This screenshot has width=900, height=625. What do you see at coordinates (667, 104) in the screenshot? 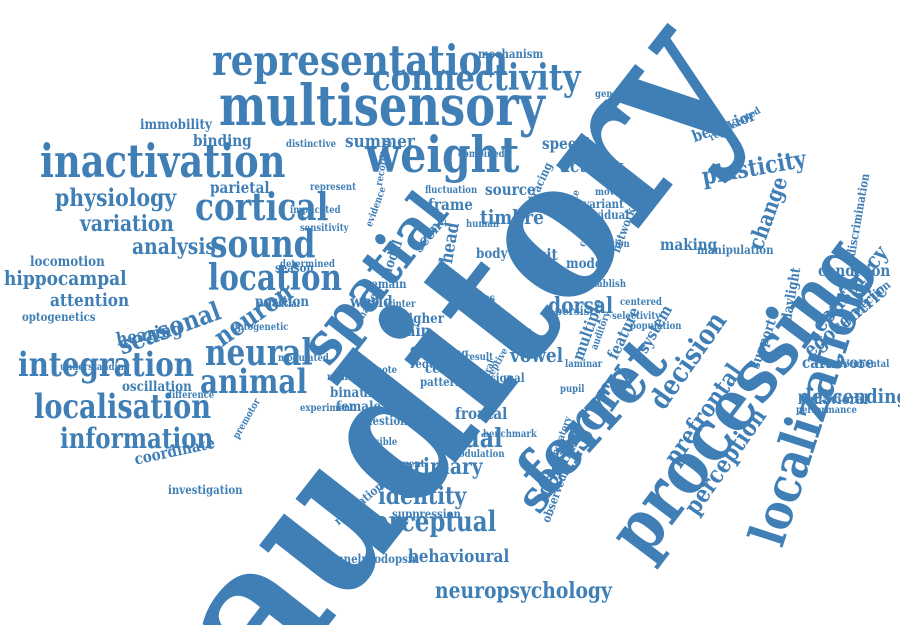
I see `word-additional: additional` at bounding box center [667, 104].